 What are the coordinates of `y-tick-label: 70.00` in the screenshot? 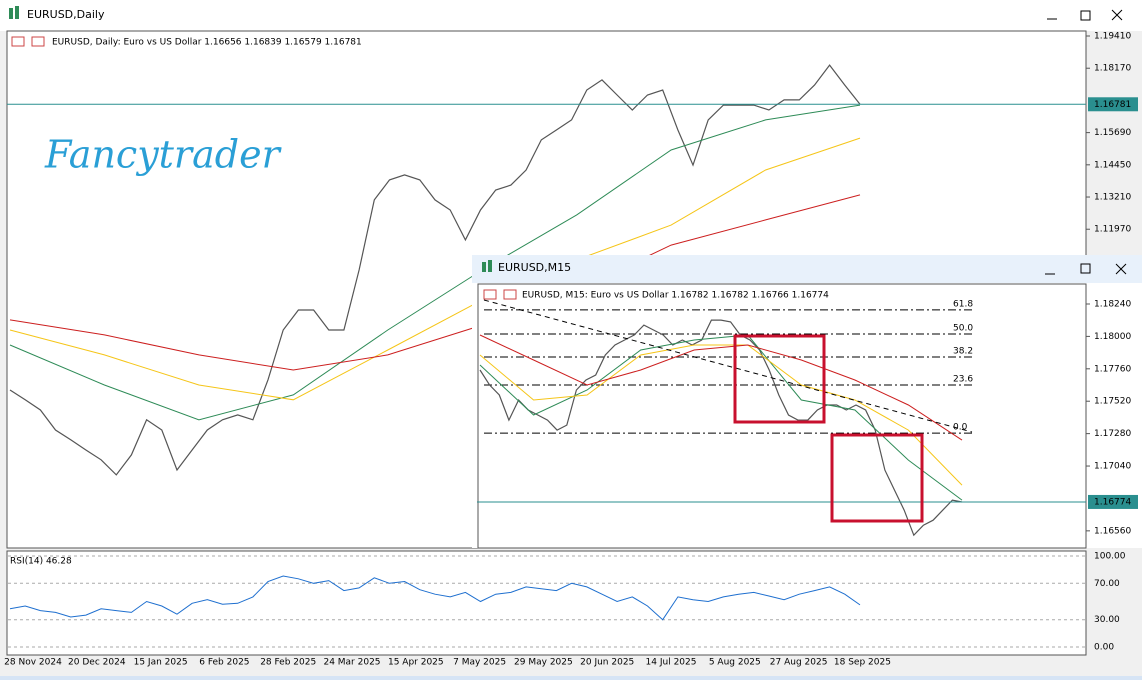 It's located at (1107, 584).